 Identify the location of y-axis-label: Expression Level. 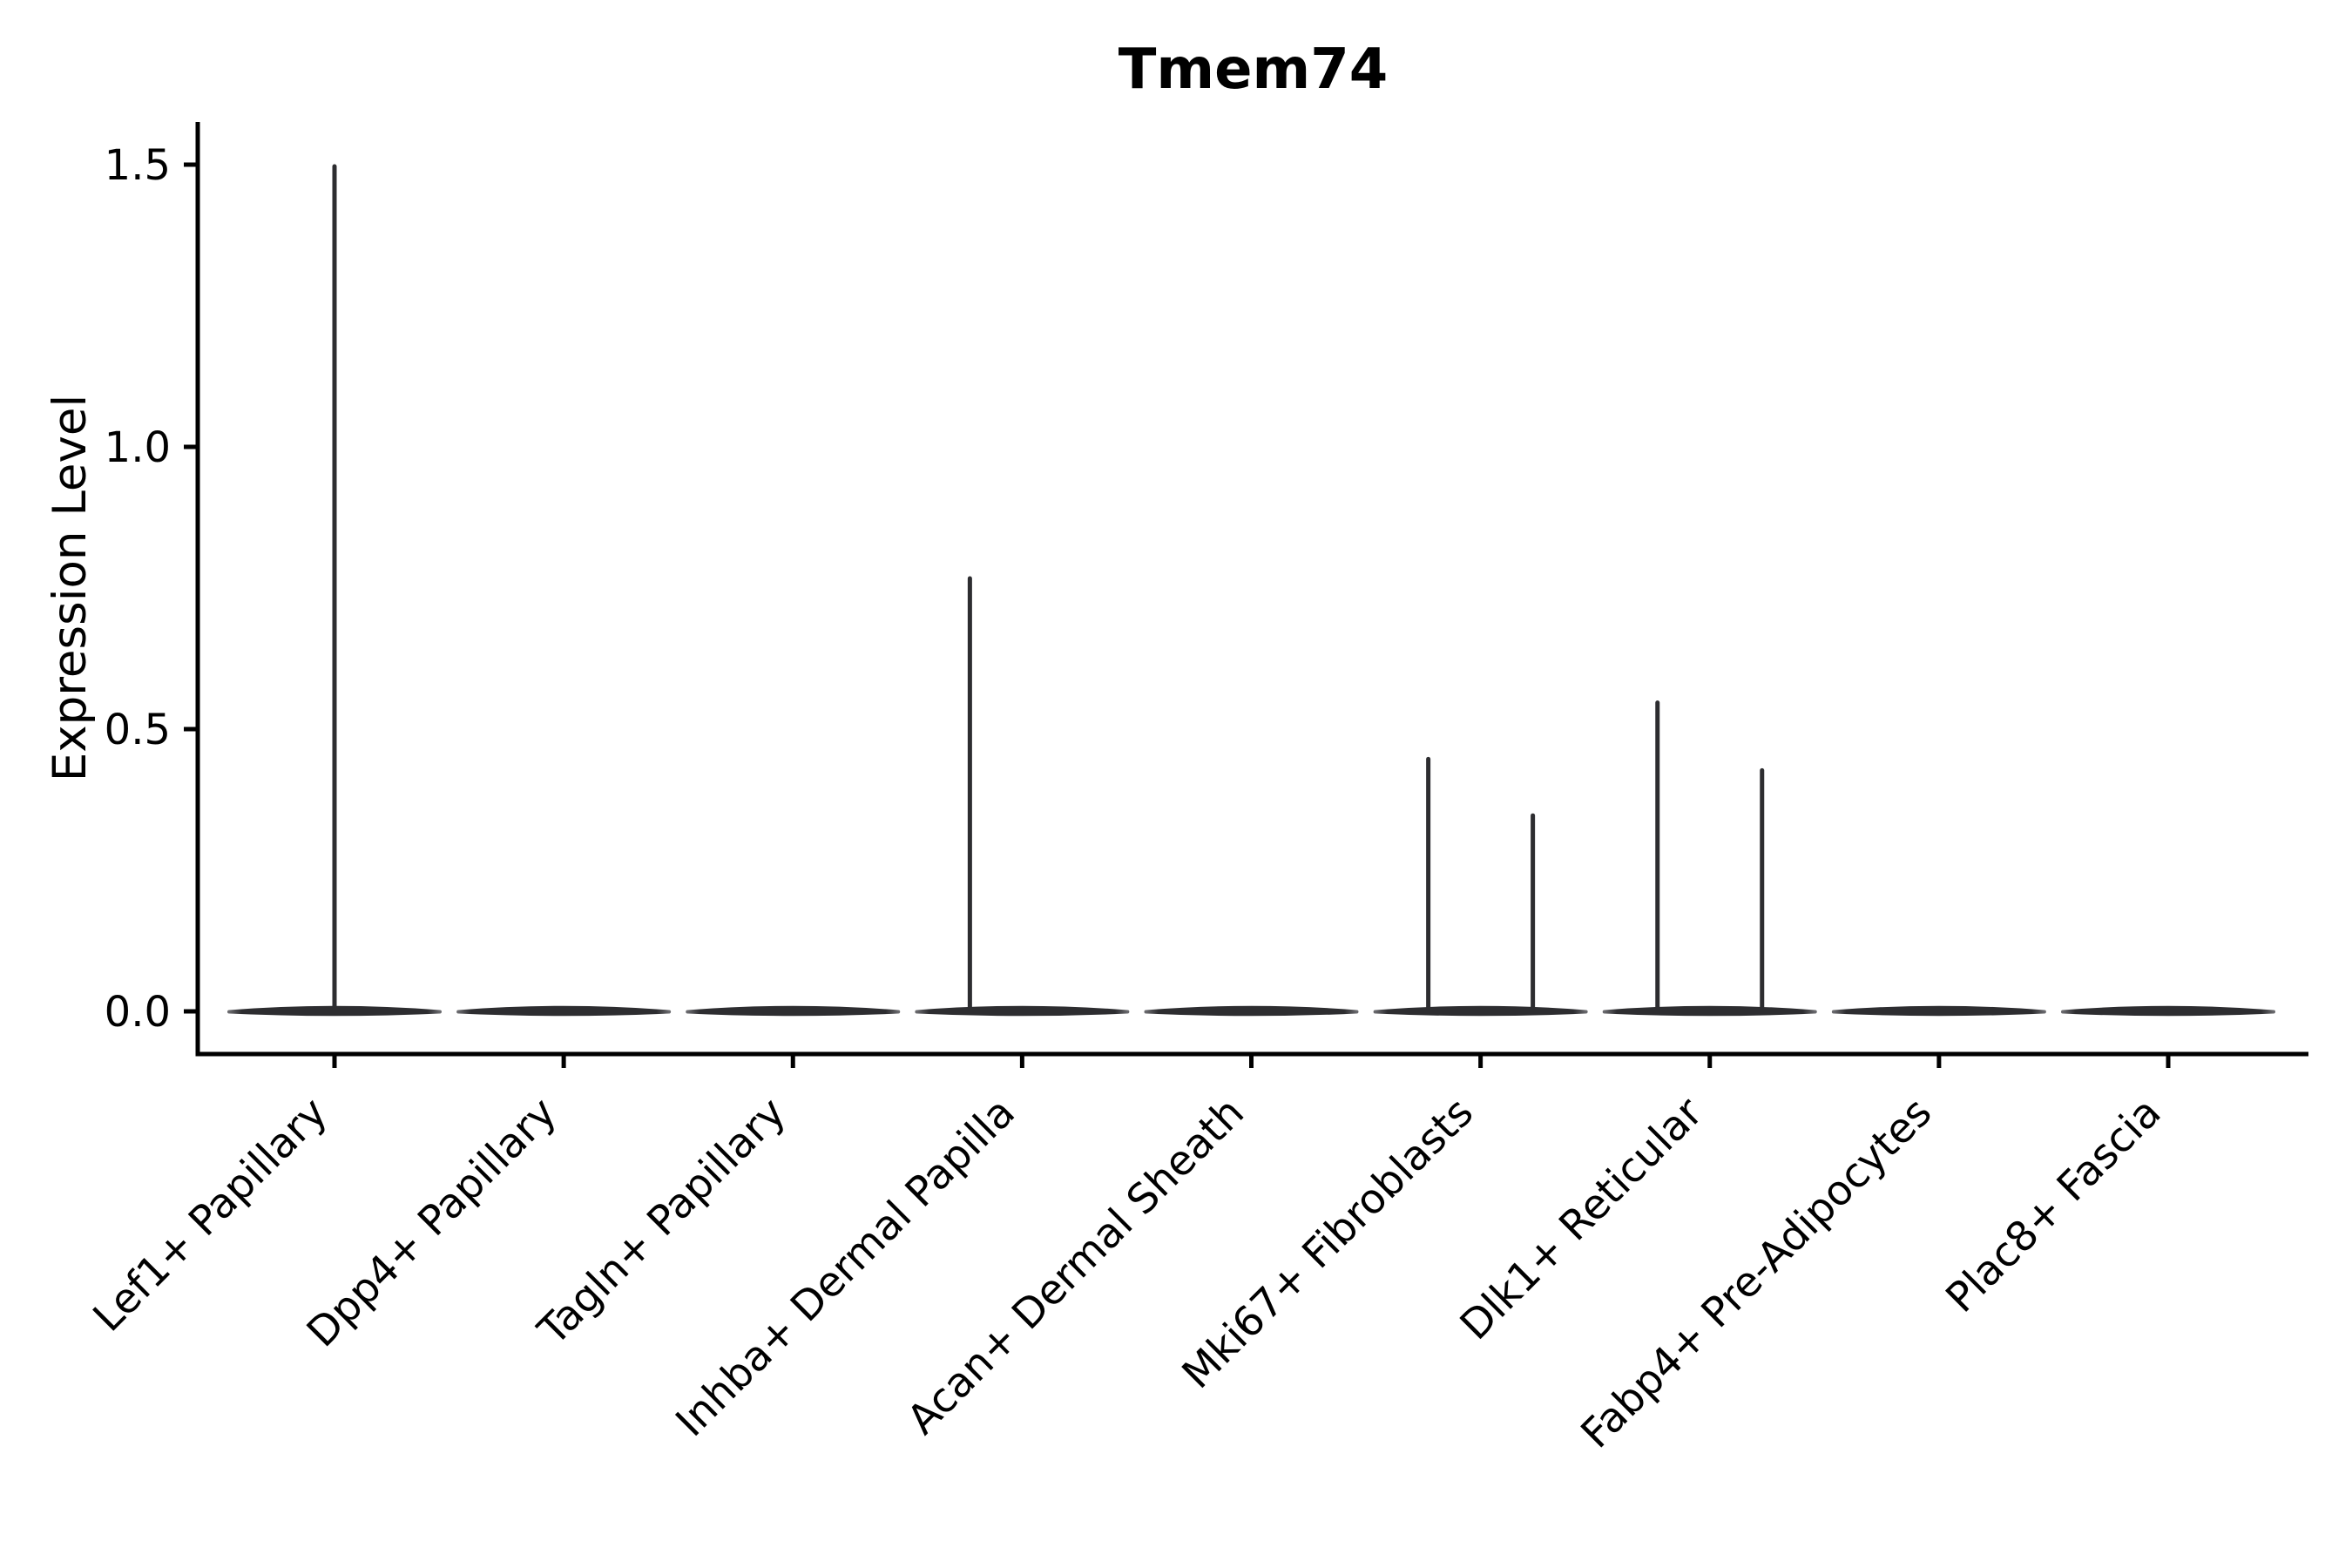
(70, 588).